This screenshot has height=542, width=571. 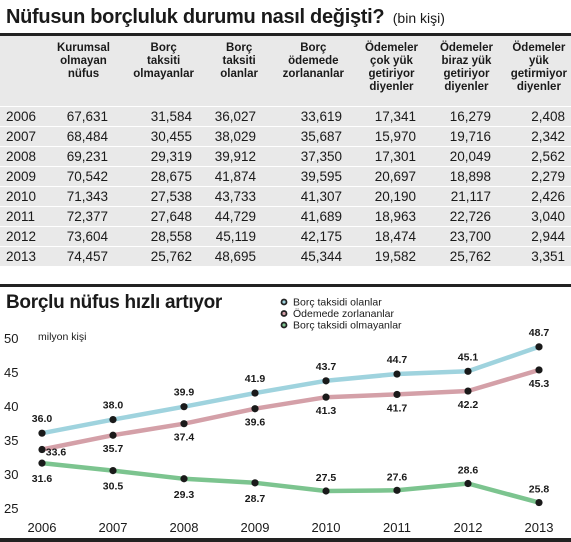 I want to click on series-line, so click(x=290, y=482).